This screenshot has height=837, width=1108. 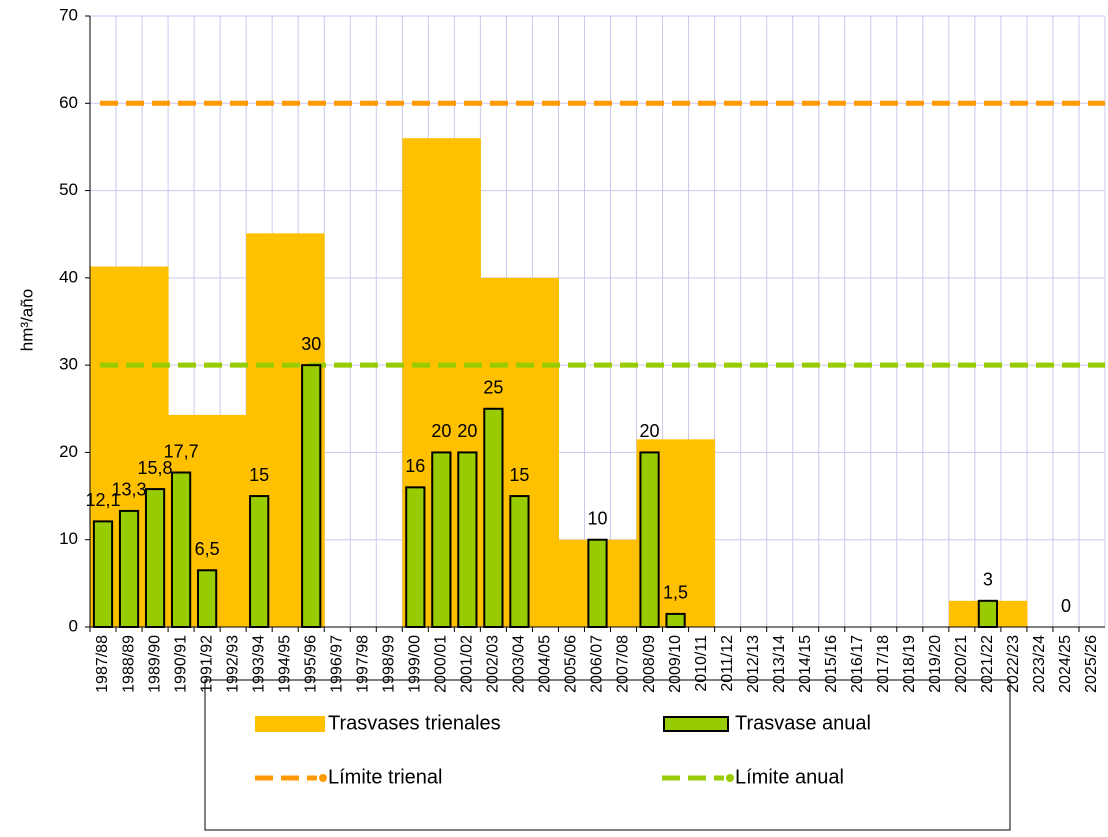 What do you see at coordinates (571, 664) in the screenshot?
I see `x-tick-label: 2005/06` at bounding box center [571, 664].